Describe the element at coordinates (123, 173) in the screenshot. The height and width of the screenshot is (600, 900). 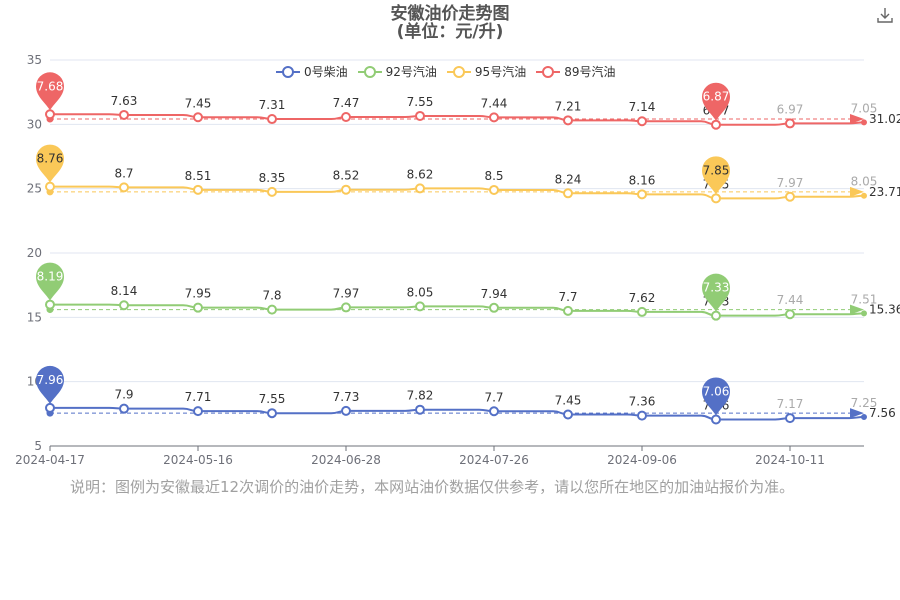
I see `data-label: 8.7` at that location.